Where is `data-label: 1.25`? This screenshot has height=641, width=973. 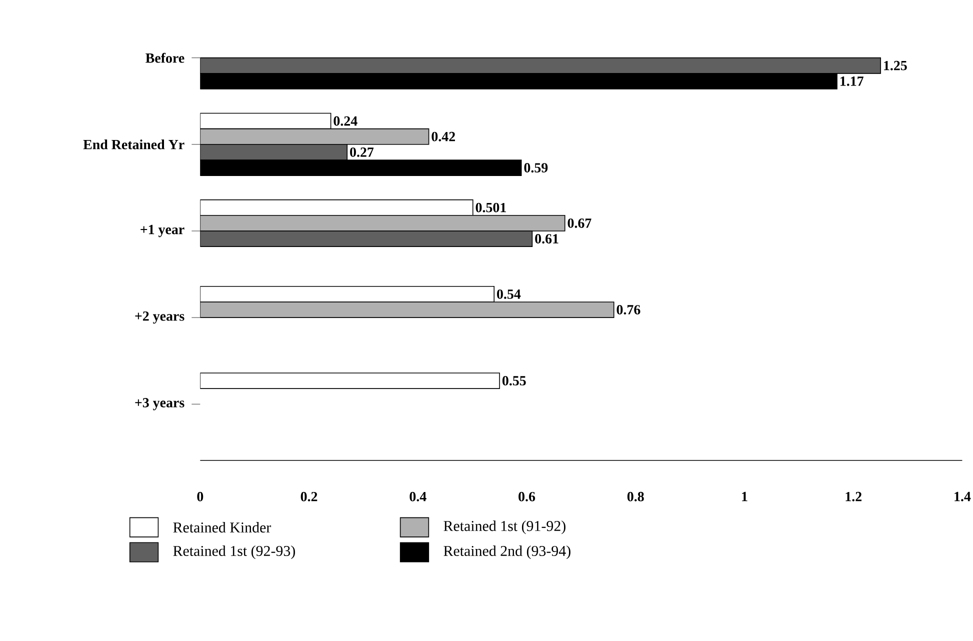 data-label: 1.25 is located at coordinates (895, 65).